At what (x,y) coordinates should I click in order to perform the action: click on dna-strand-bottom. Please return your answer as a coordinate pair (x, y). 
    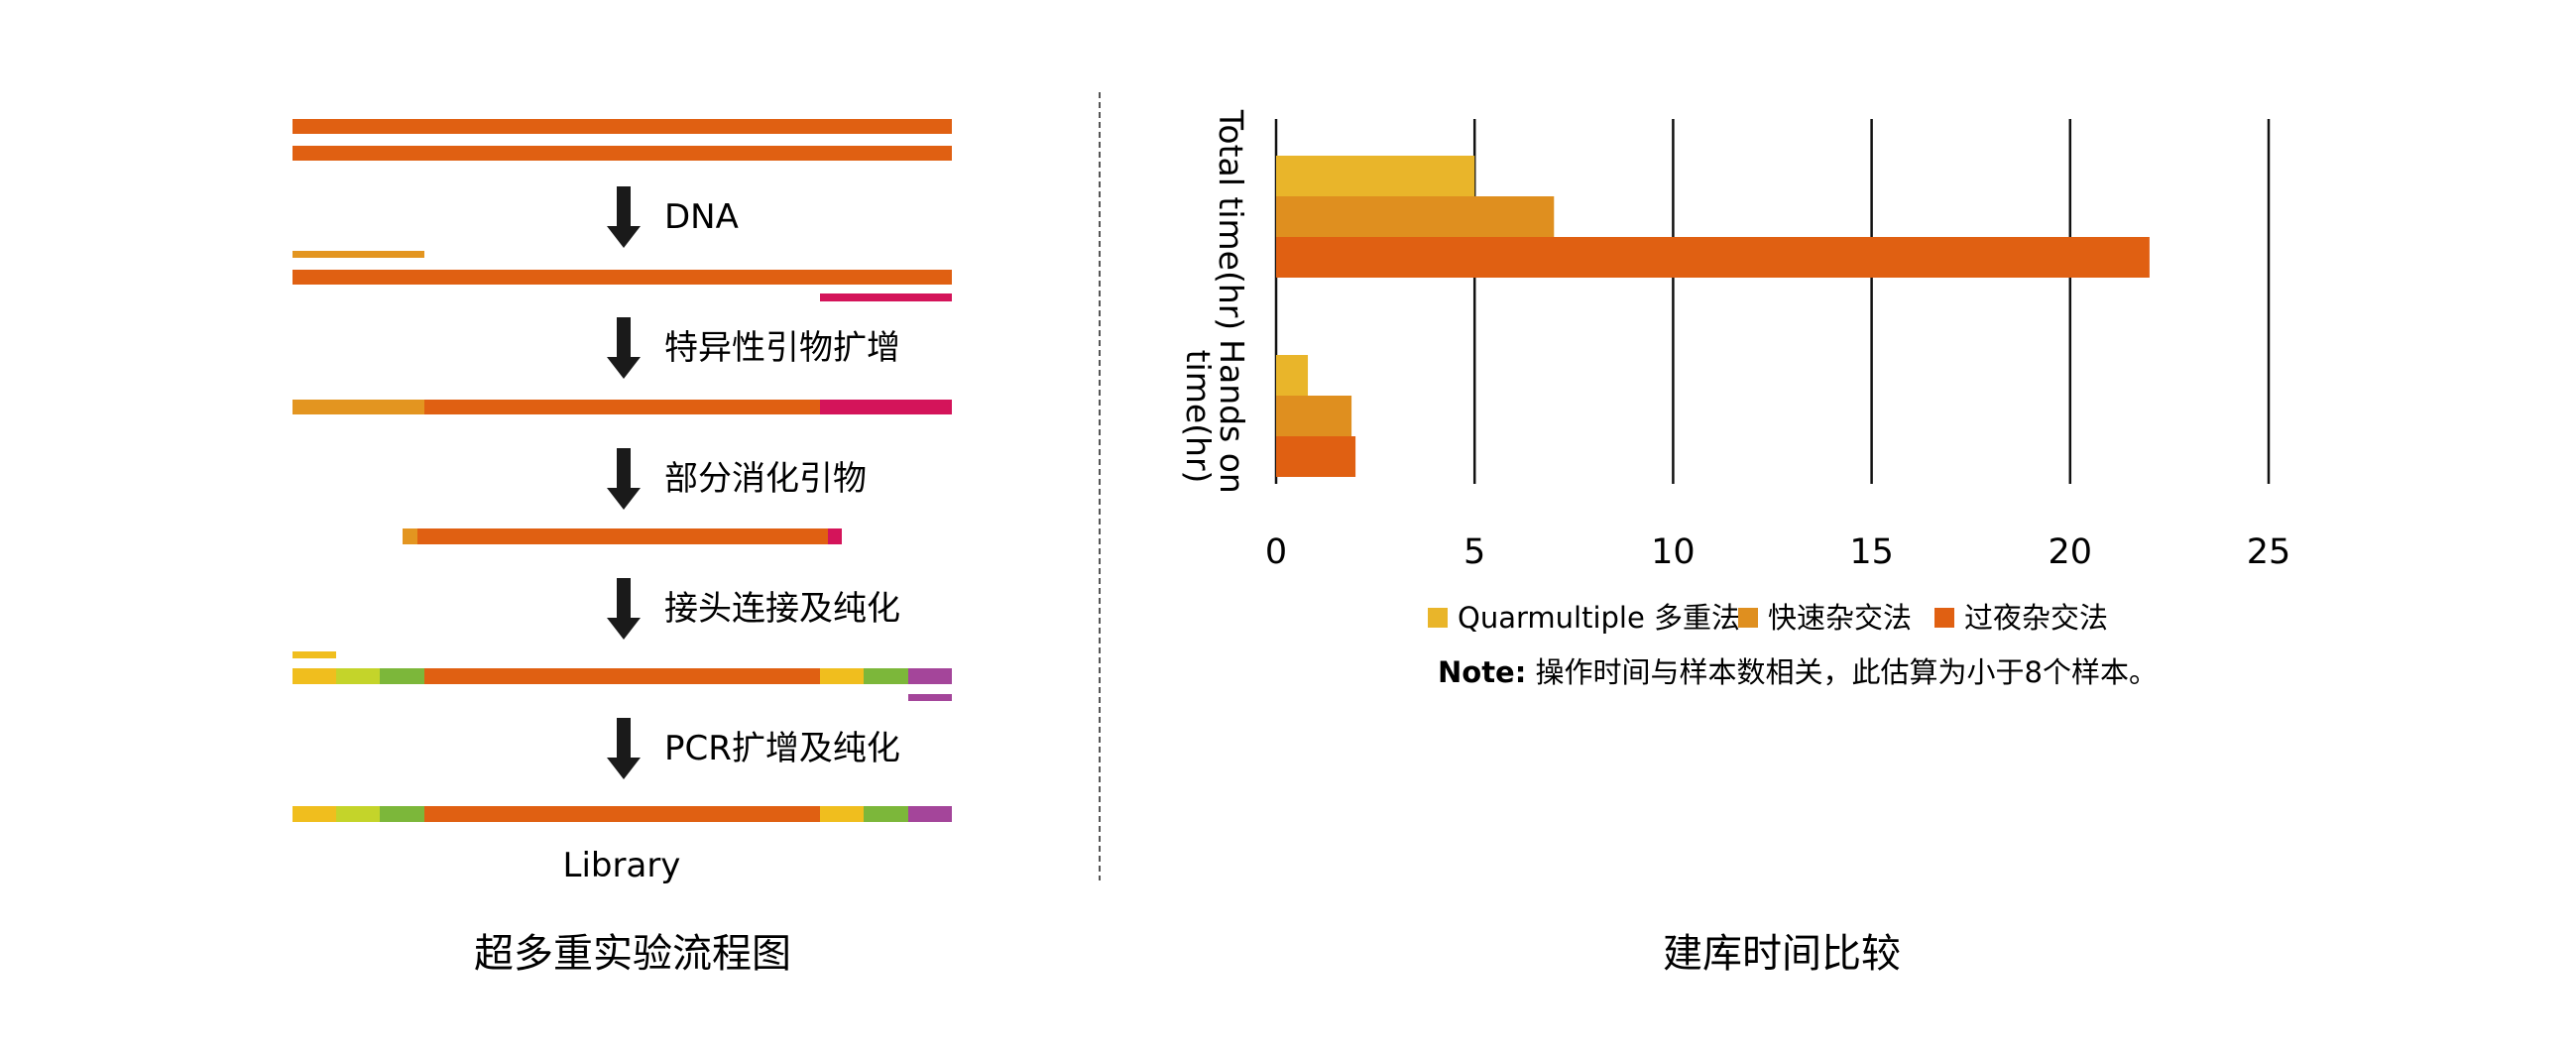
    Looking at the image, I should click on (622, 153).